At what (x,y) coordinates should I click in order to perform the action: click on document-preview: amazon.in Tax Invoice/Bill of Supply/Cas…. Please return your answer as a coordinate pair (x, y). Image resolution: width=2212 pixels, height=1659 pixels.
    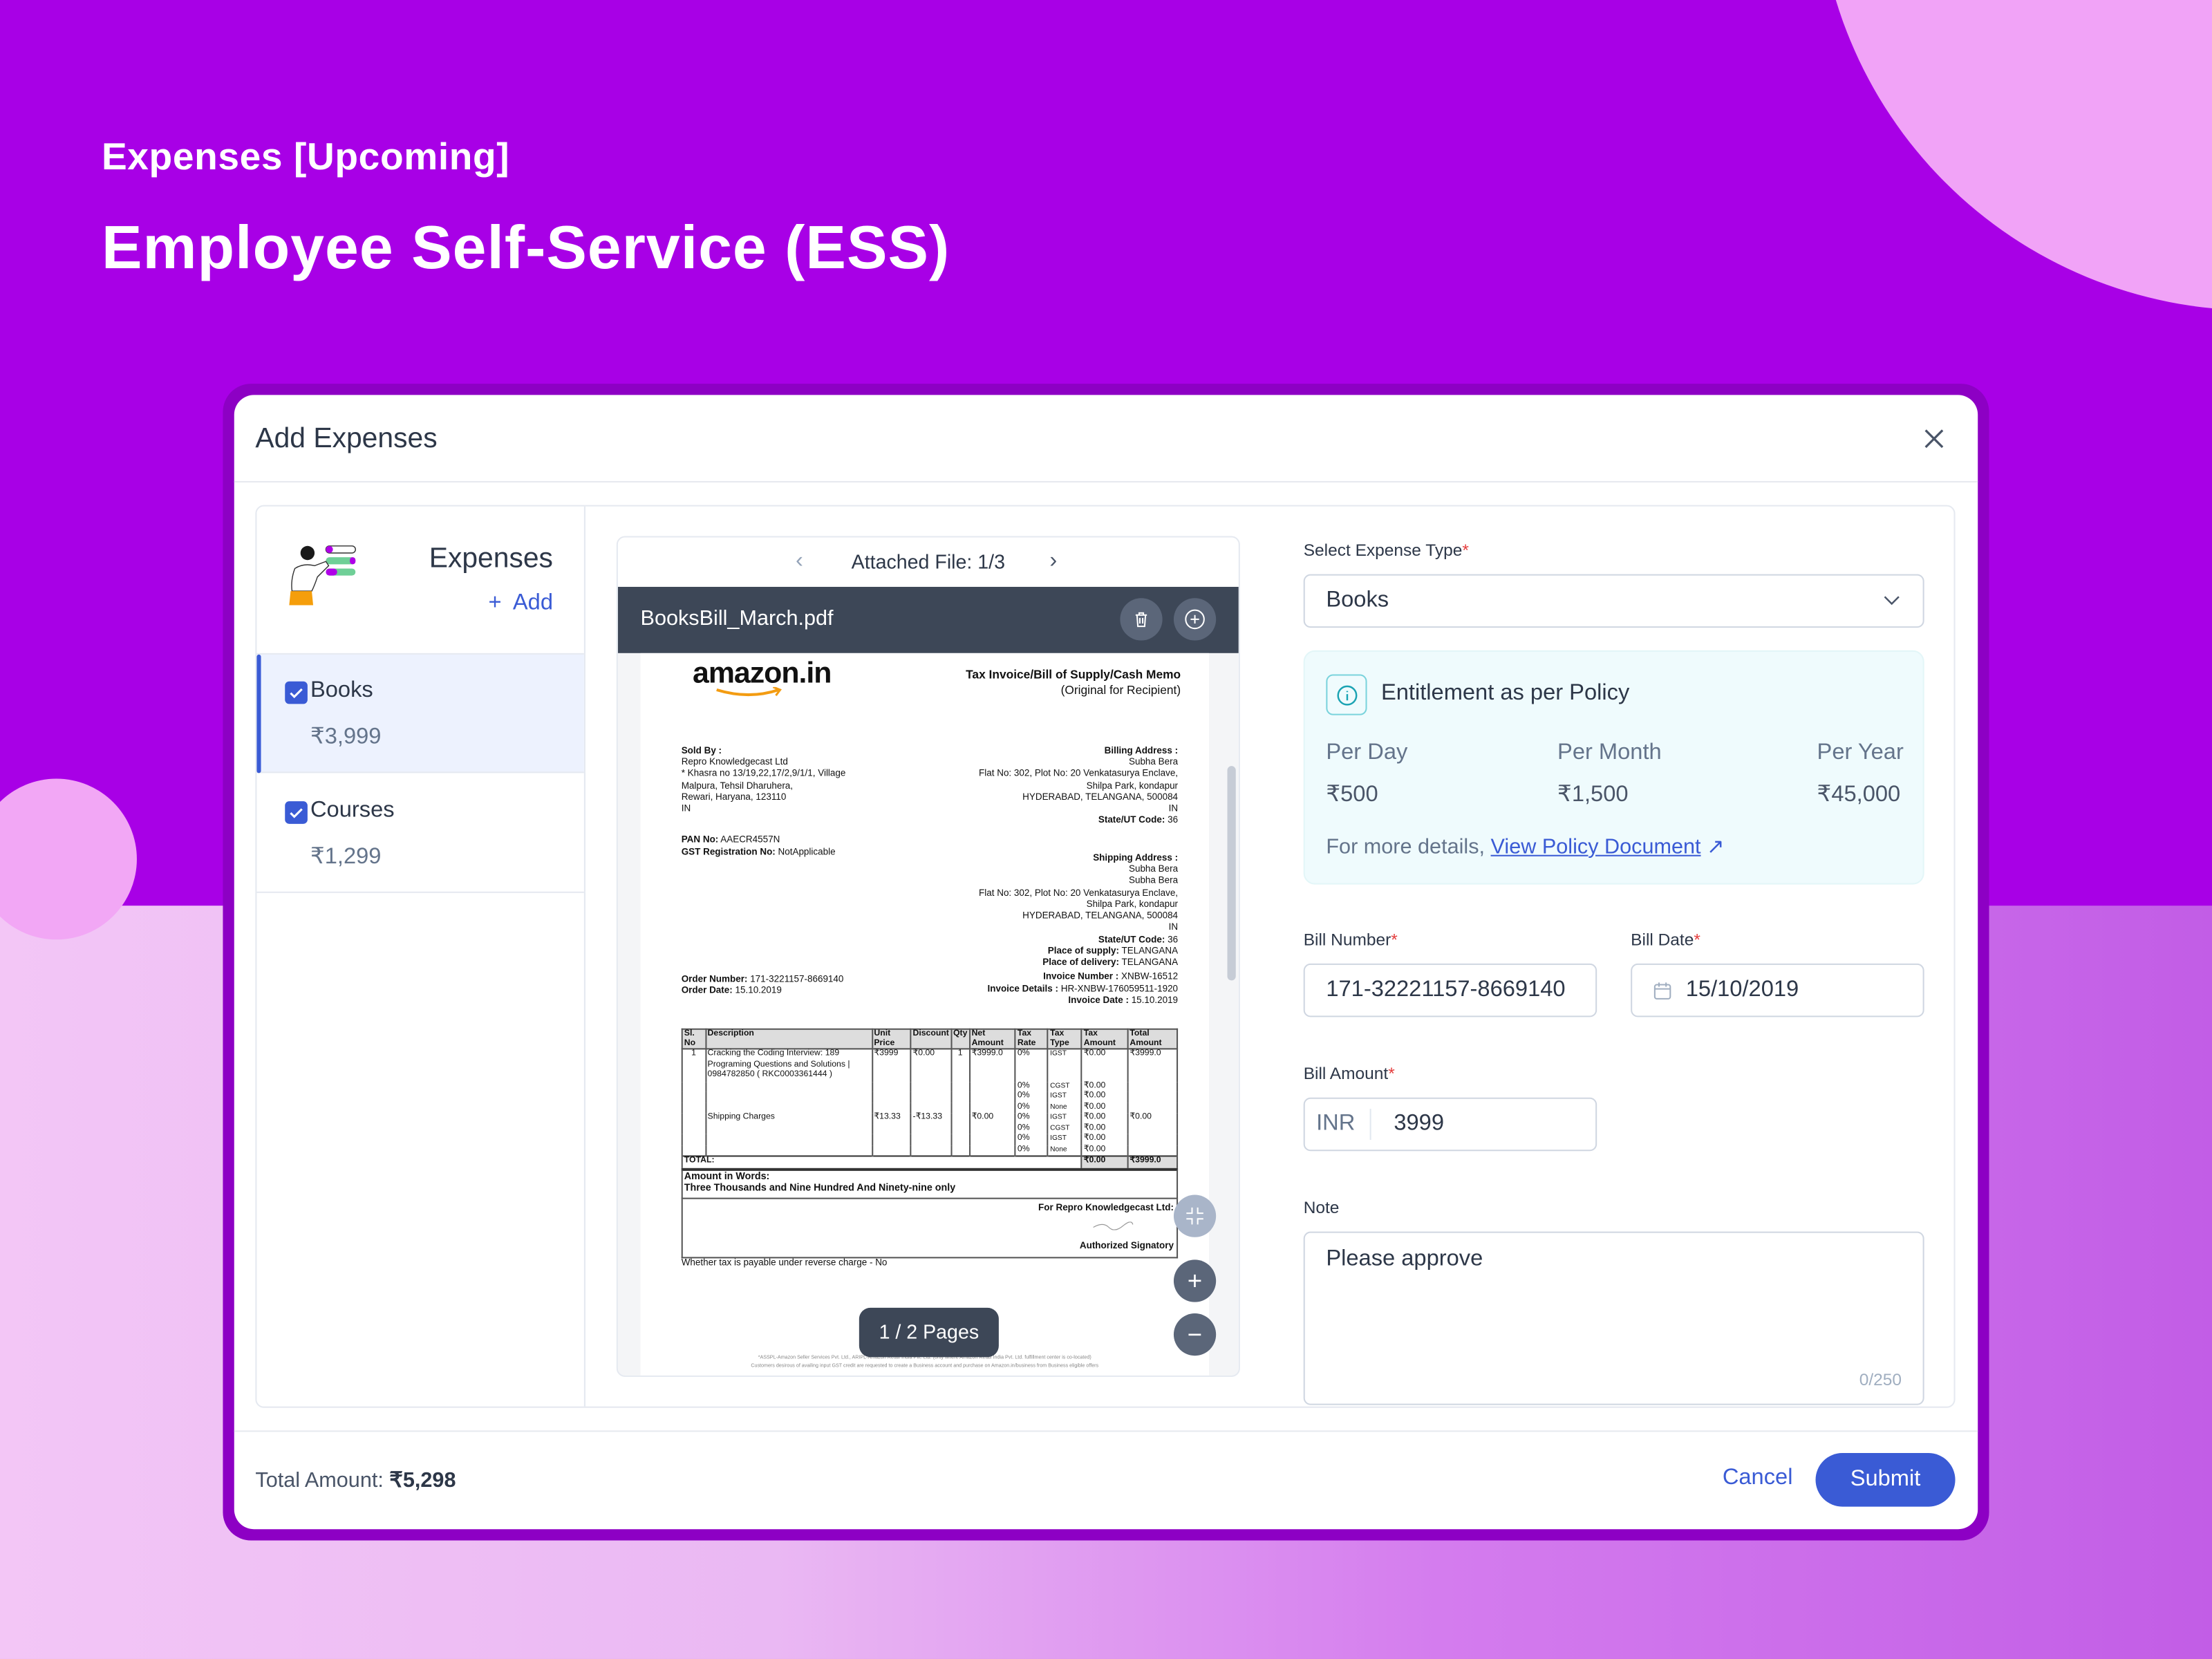
    Looking at the image, I should click on (928, 1014).